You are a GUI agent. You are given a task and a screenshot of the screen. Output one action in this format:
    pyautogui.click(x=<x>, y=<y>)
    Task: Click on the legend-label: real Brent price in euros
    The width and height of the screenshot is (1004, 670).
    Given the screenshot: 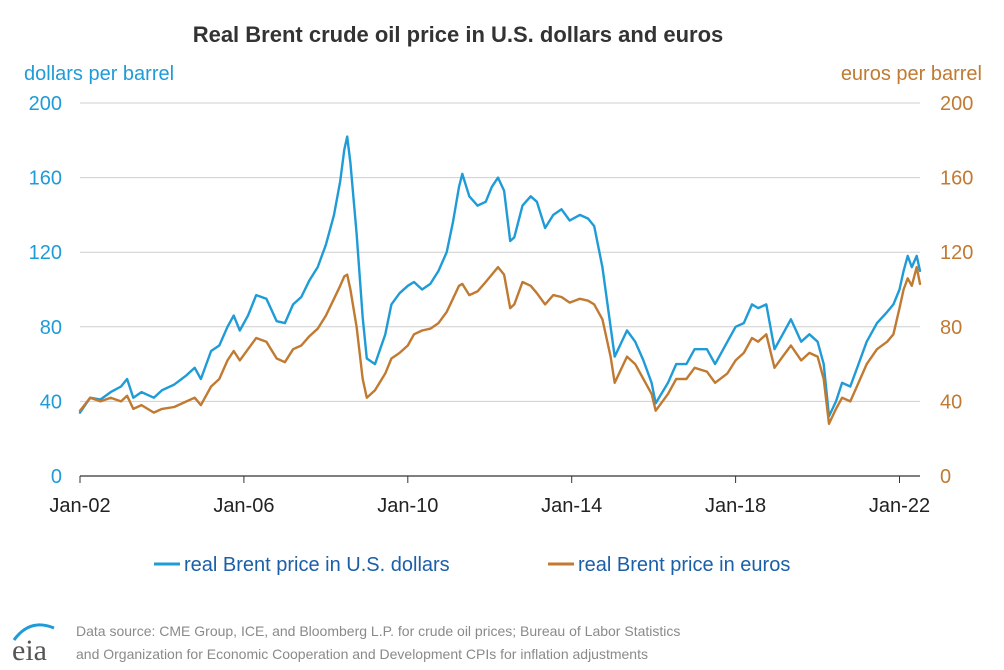 What is the action you would take?
    pyautogui.click(x=684, y=565)
    